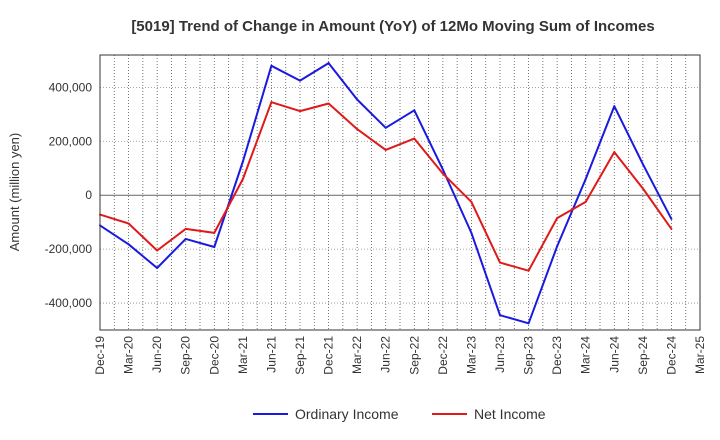 Image resolution: width=720 pixels, height=440 pixels. Describe the element at coordinates (586, 355) in the screenshot. I see `x-tick-label: Mar-24` at that location.